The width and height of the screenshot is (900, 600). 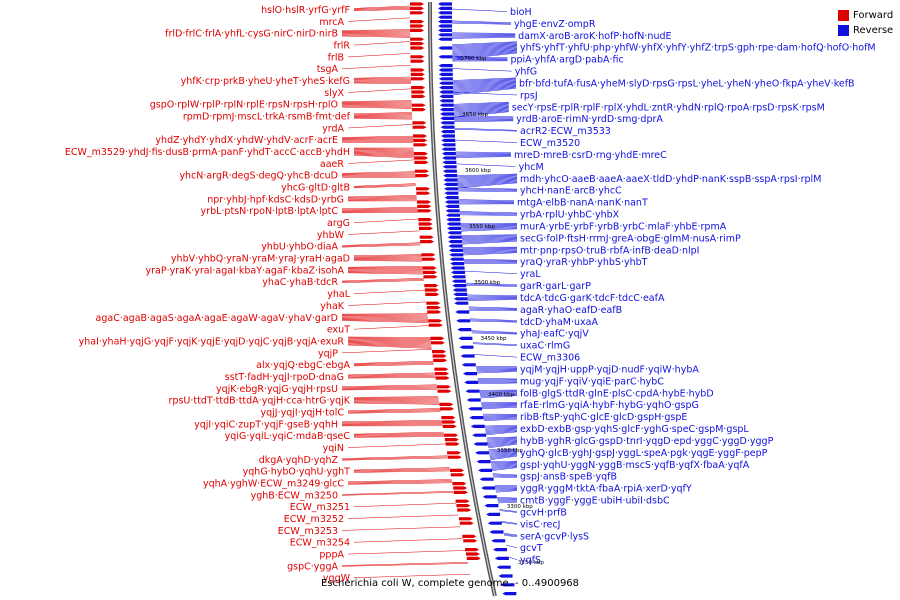 What do you see at coordinates (332, 306) in the screenshot?
I see `forward-gene-label: yhaK` at bounding box center [332, 306].